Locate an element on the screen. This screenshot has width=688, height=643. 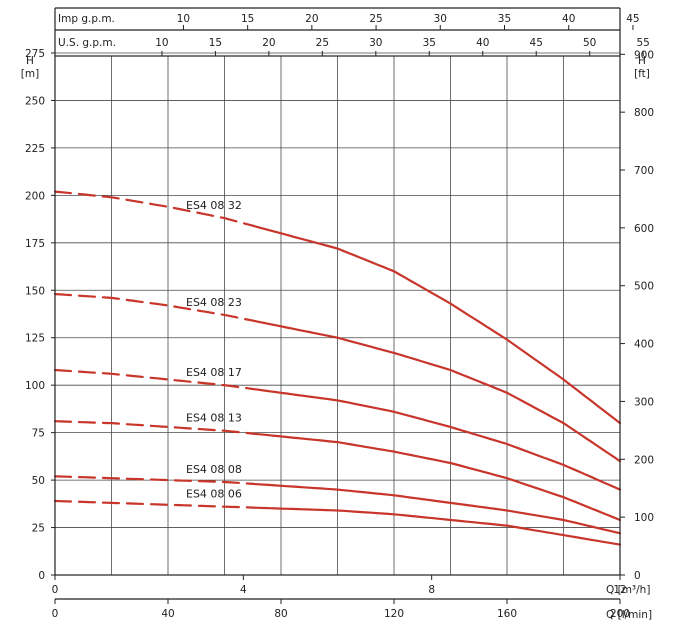
tick-label-imp-15: 15 is located at coordinates (247, 19).